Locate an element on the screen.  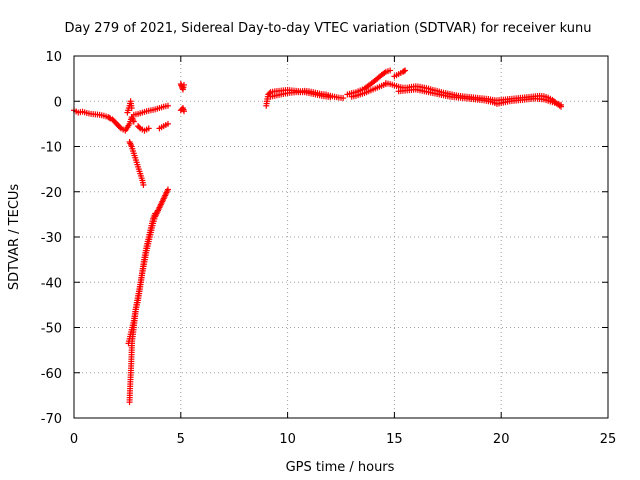
x-tick-label: 20 is located at coordinates (501, 439).